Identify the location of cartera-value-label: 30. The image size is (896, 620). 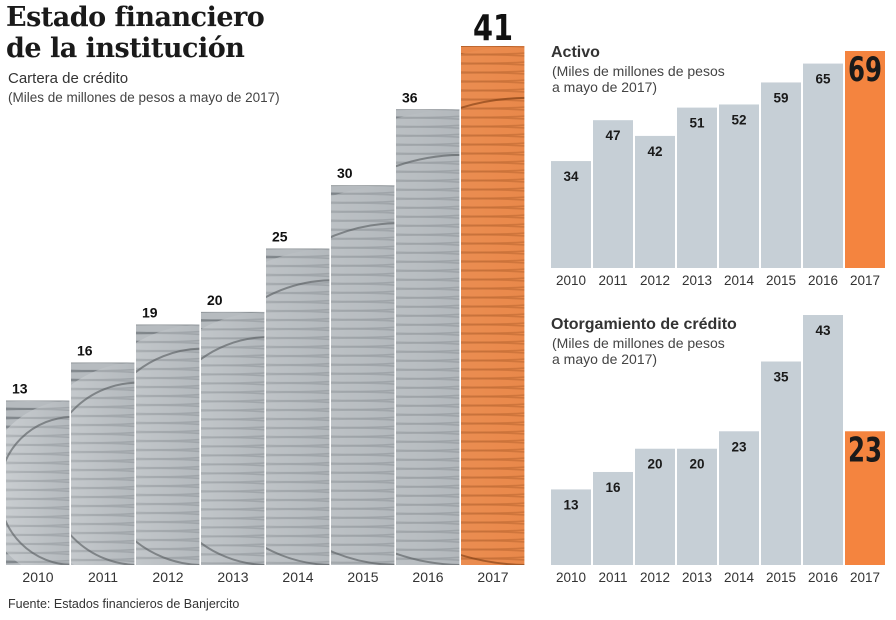
(345, 173).